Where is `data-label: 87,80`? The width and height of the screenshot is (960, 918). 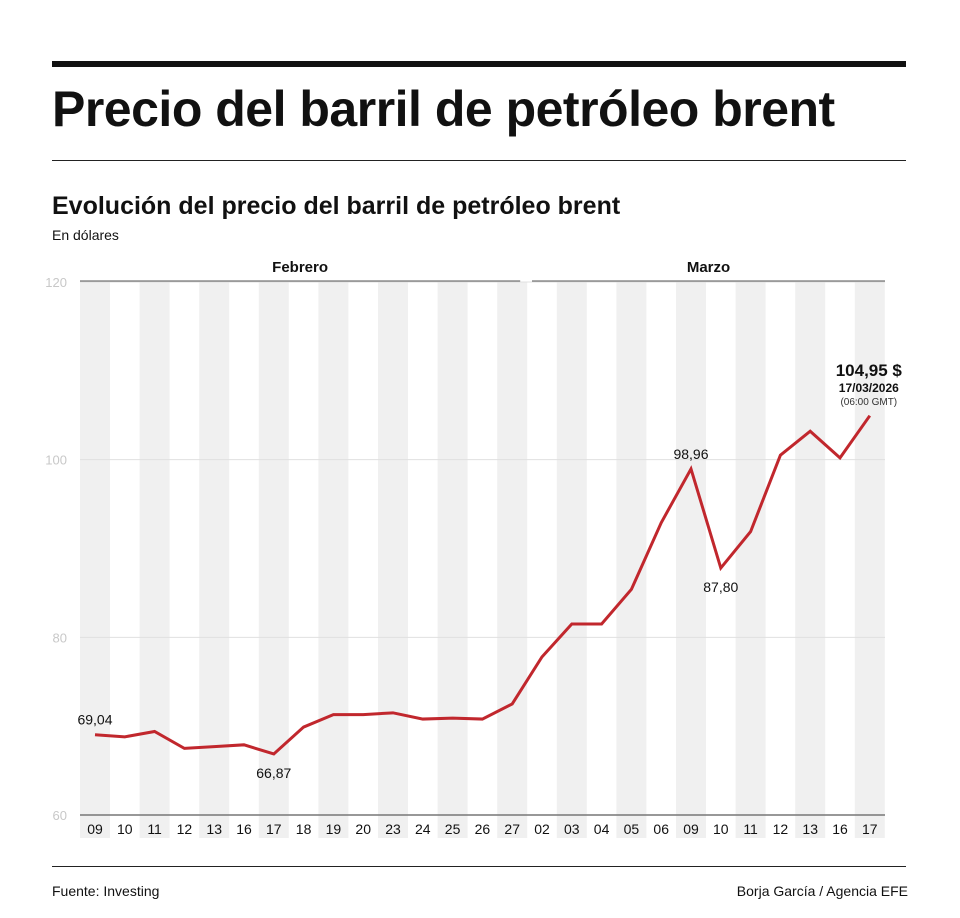
data-label: 87,80 is located at coordinates (720, 587).